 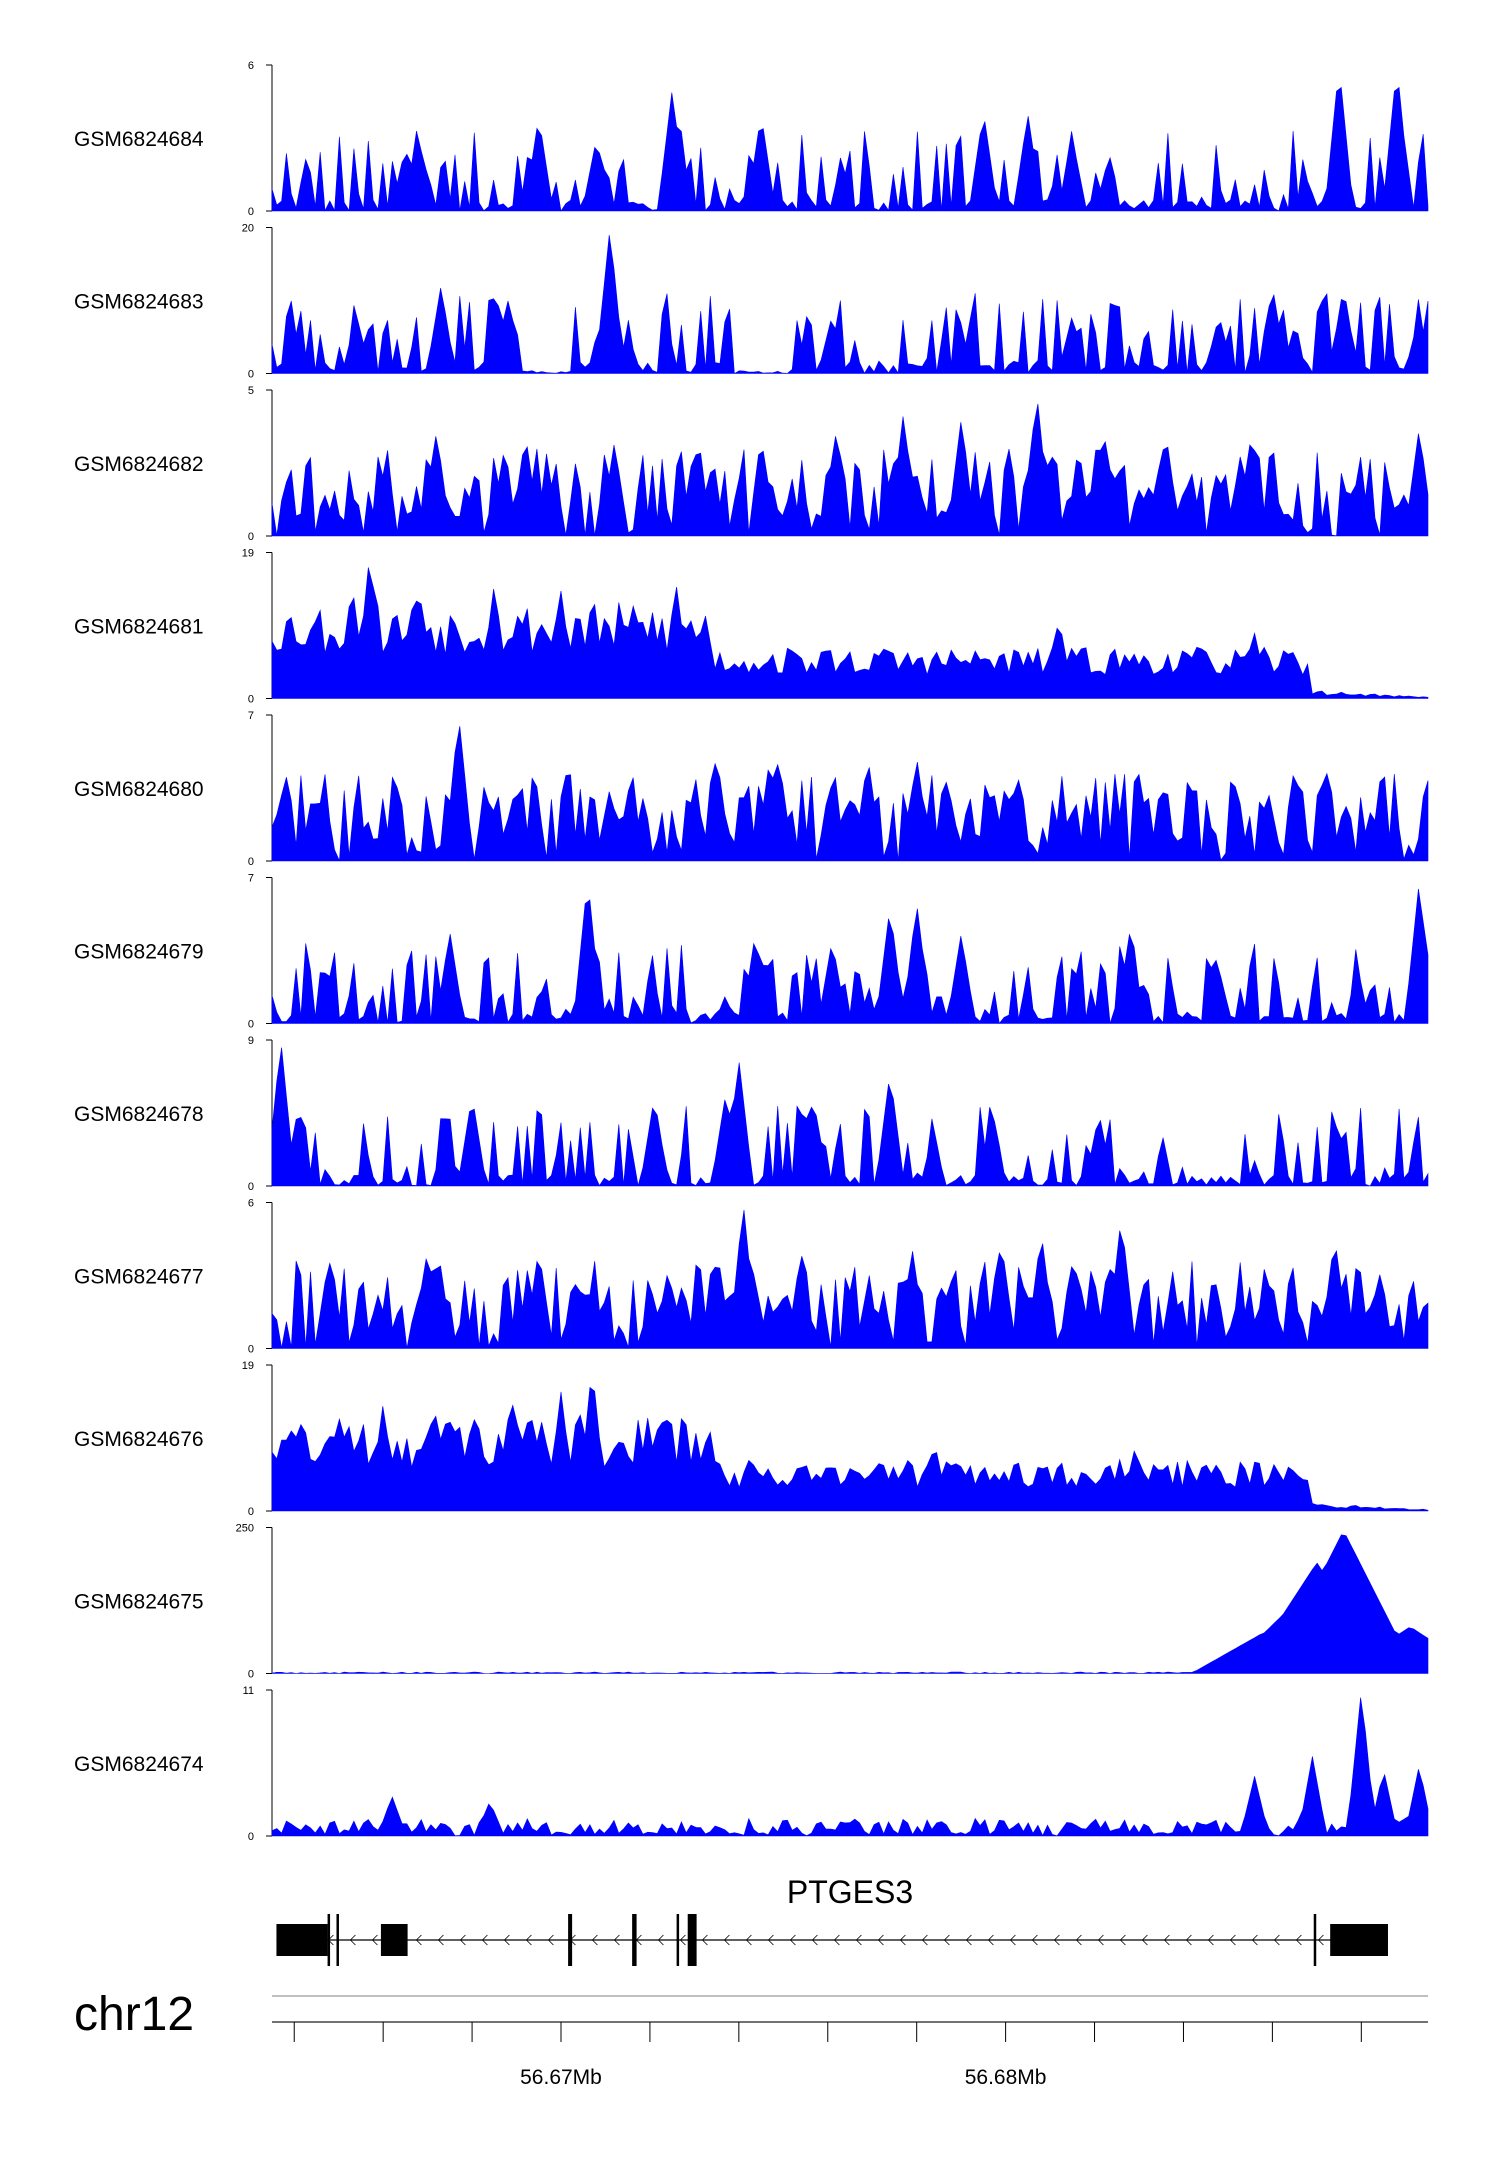 What do you see at coordinates (751, 1602) in the screenshot?
I see `track-GSM6824675: GSM6824675 250 0` at bounding box center [751, 1602].